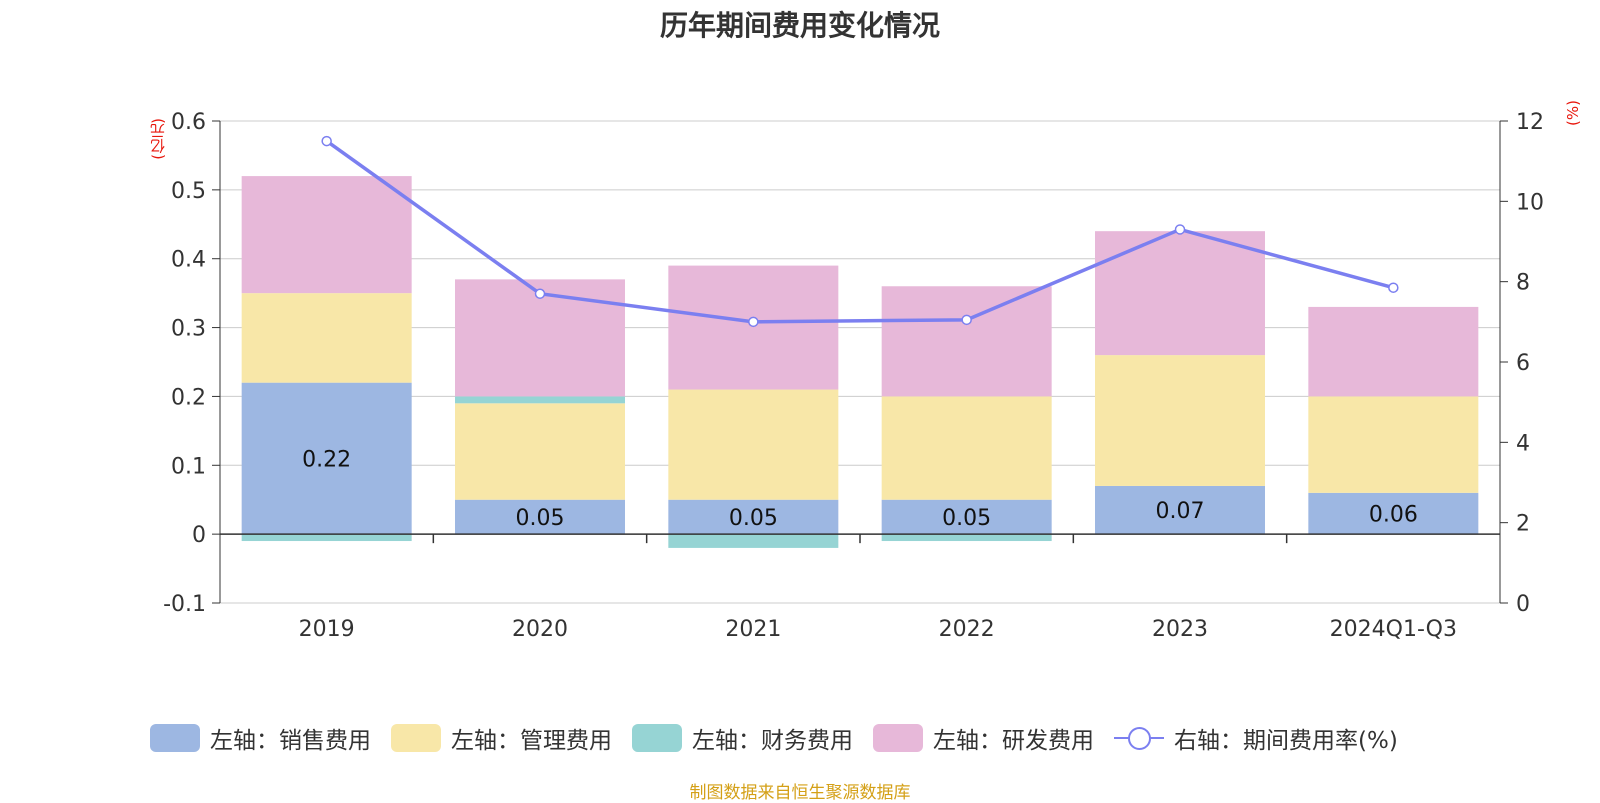 This screenshot has height=803, width=1600. Describe the element at coordinates (1180, 629) in the screenshot. I see `category-label: 2023` at that location.